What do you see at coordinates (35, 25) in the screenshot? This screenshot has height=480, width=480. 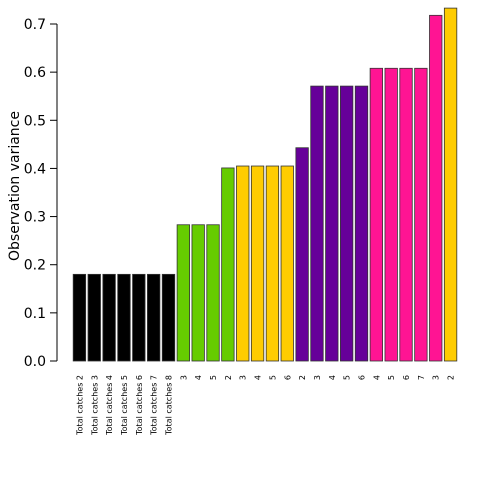 I see `y-tick-label: 0.7` at bounding box center [35, 25].